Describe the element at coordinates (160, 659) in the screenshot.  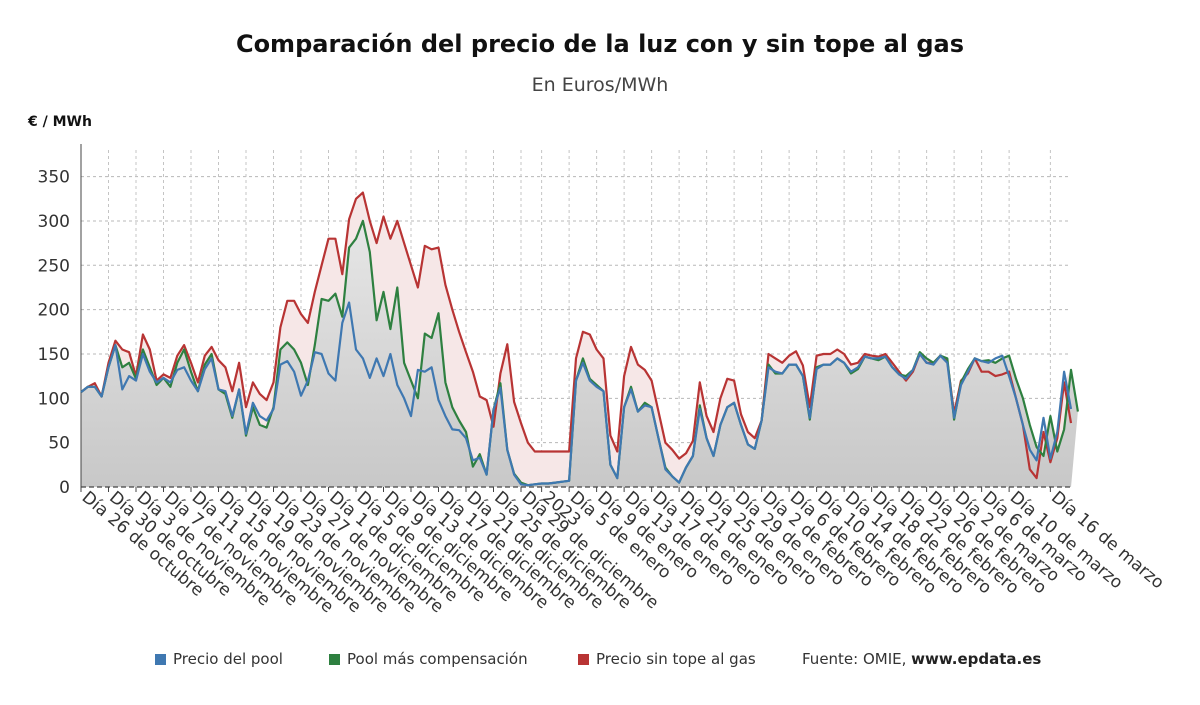
I see `legend-swatch-pool` at that location.